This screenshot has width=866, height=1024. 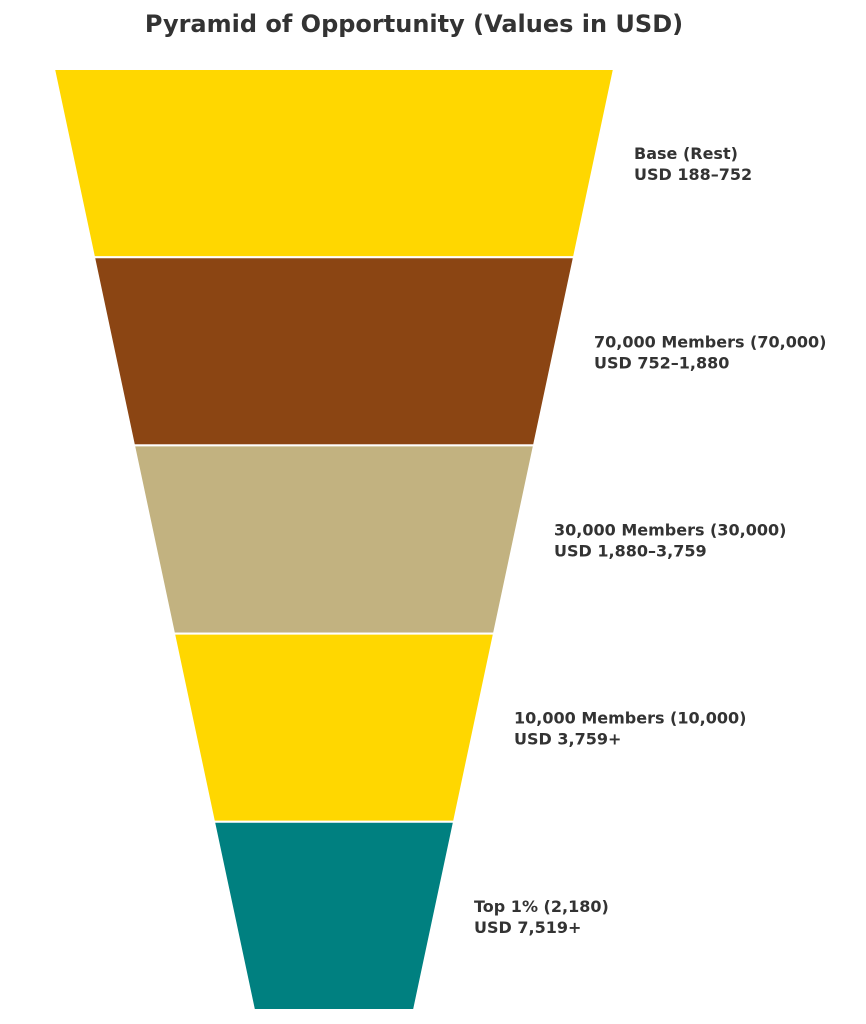 What do you see at coordinates (670, 541) in the screenshot?
I see `tier-label-3: 30,000 Members (30,000) USD 1,880–3,759` at bounding box center [670, 541].